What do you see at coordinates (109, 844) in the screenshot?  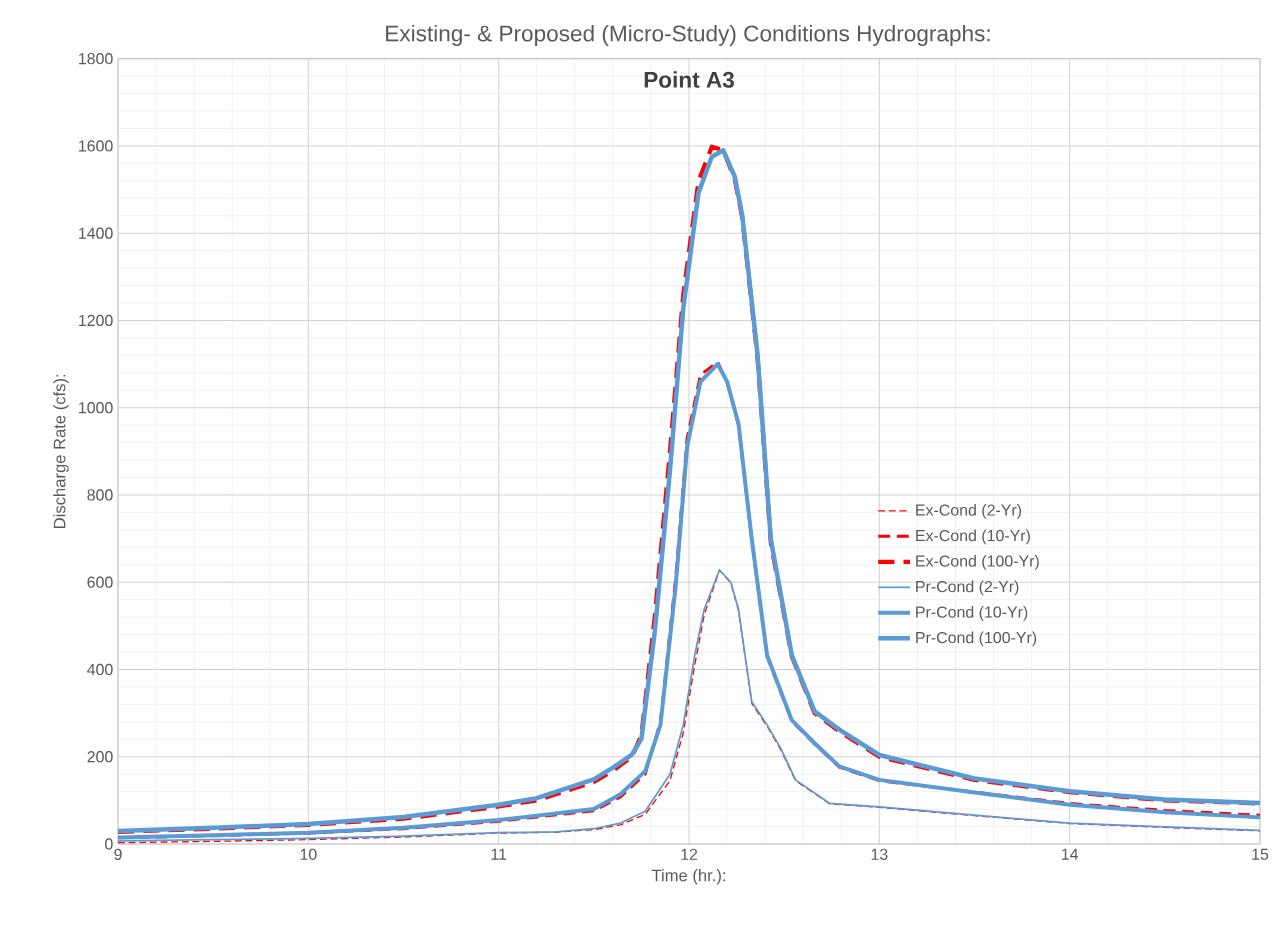 I see `y-tick-label: 0` at bounding box center [109, 844].